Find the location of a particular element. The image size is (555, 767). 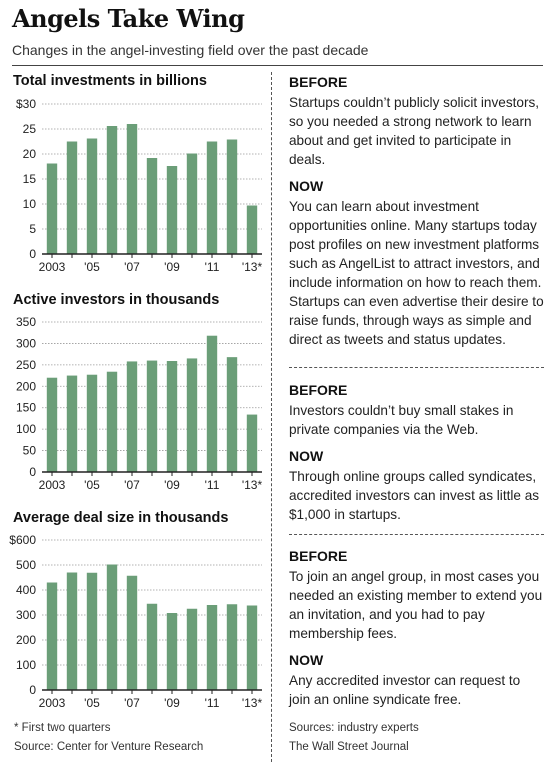

y-tick-label: 350 is located at coordinates (26, 322).